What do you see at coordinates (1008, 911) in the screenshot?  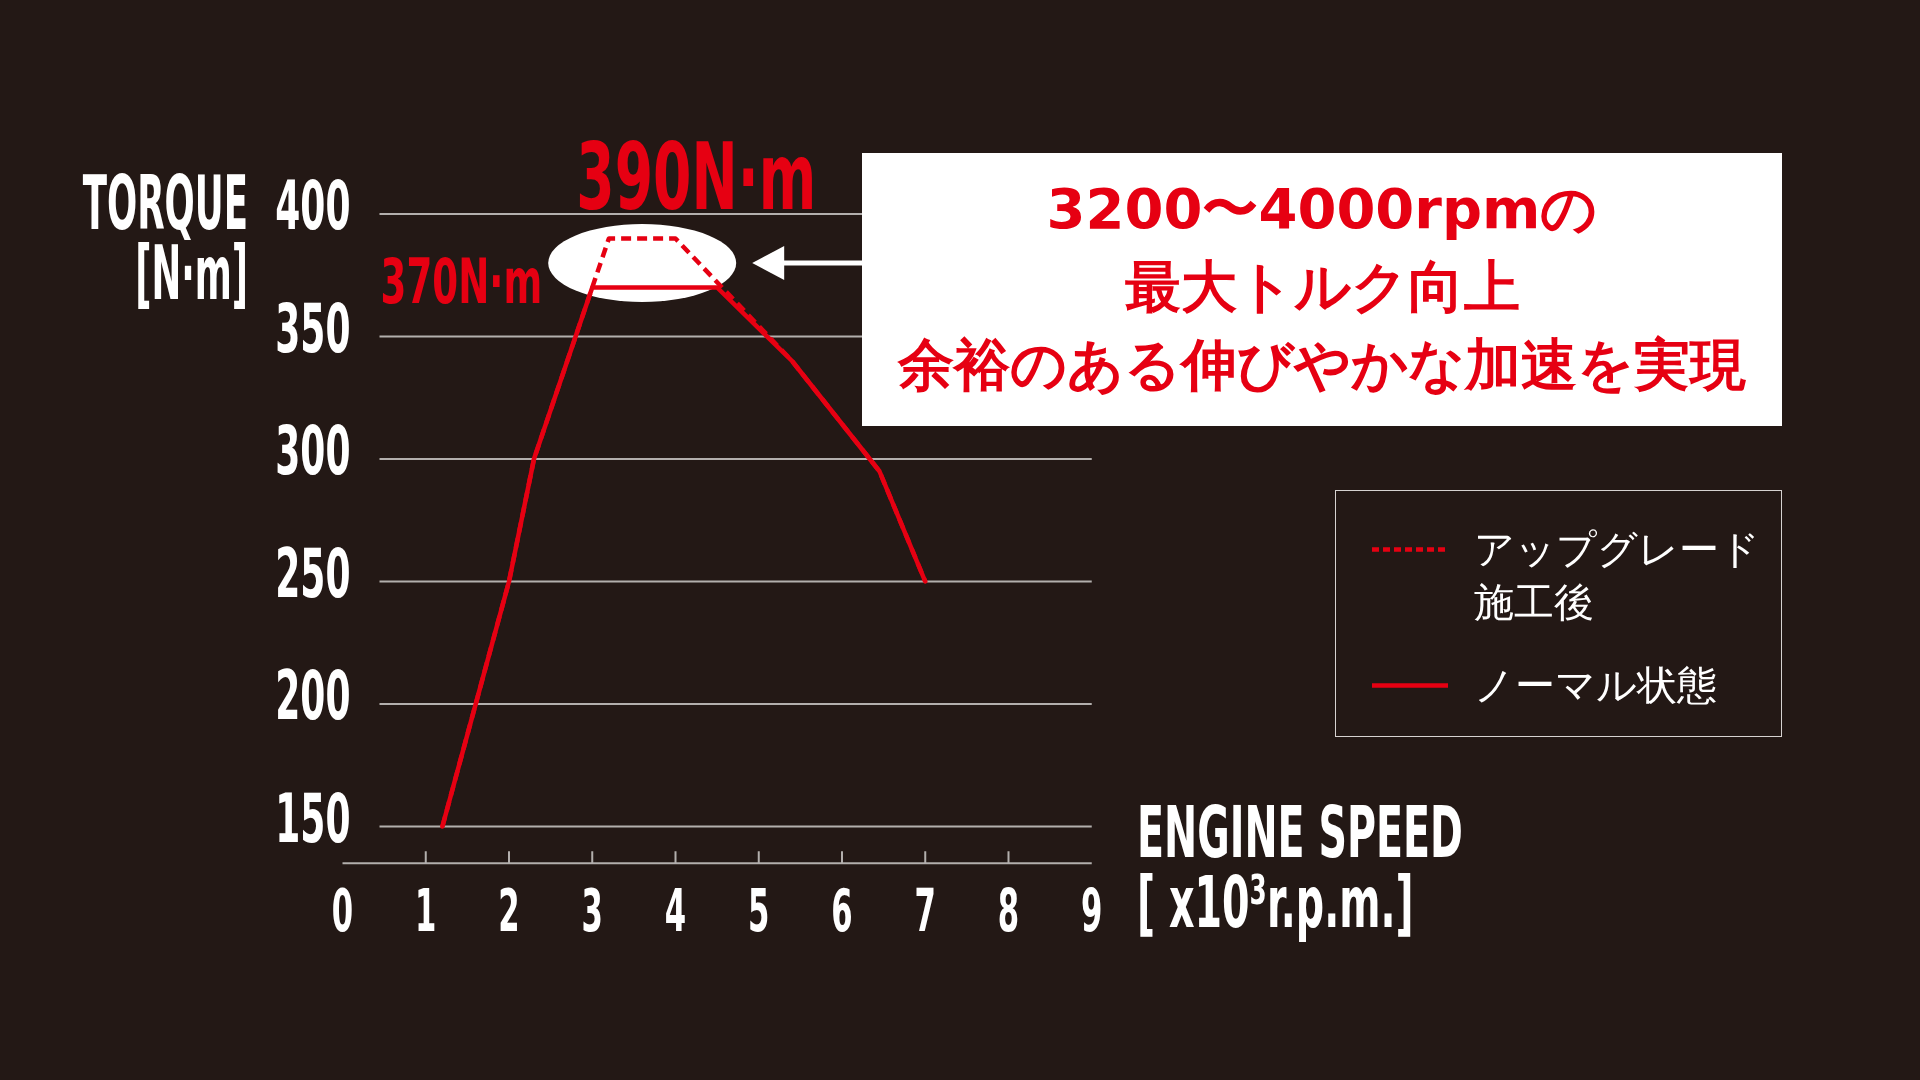 I see `x-tick-label: 8` at bounding box center [1008, 911].